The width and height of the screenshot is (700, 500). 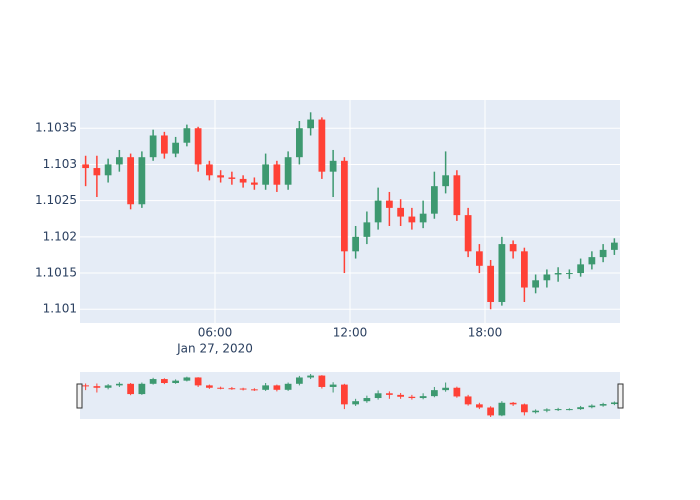 What do you see at coordinates (56, 200) in the screenshot?
I see `y-tick-label: 1.1025` at bounding box center [56, 200].